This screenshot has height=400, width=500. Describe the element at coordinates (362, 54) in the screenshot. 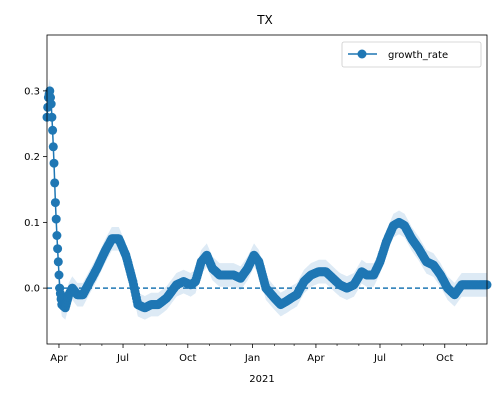

I see `legend-marker` at that location.